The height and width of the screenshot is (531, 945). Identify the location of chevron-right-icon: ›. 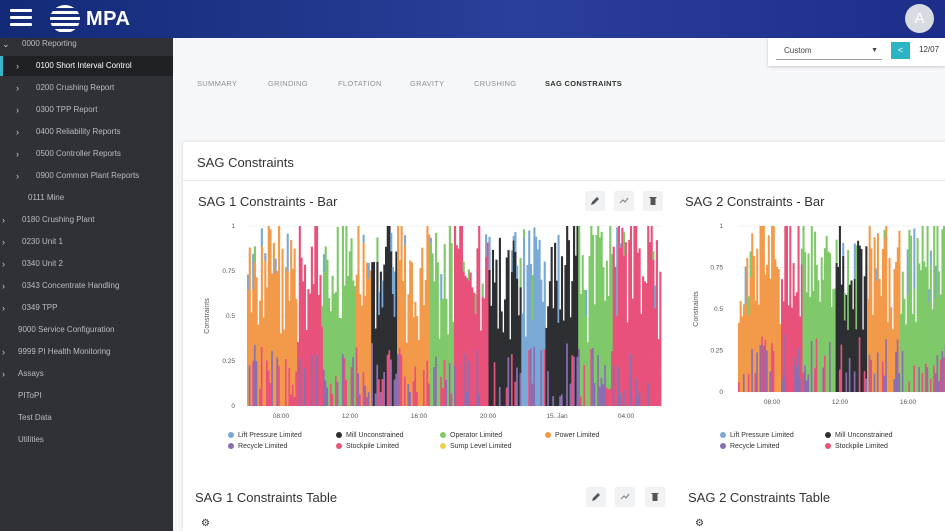
(3, 352).